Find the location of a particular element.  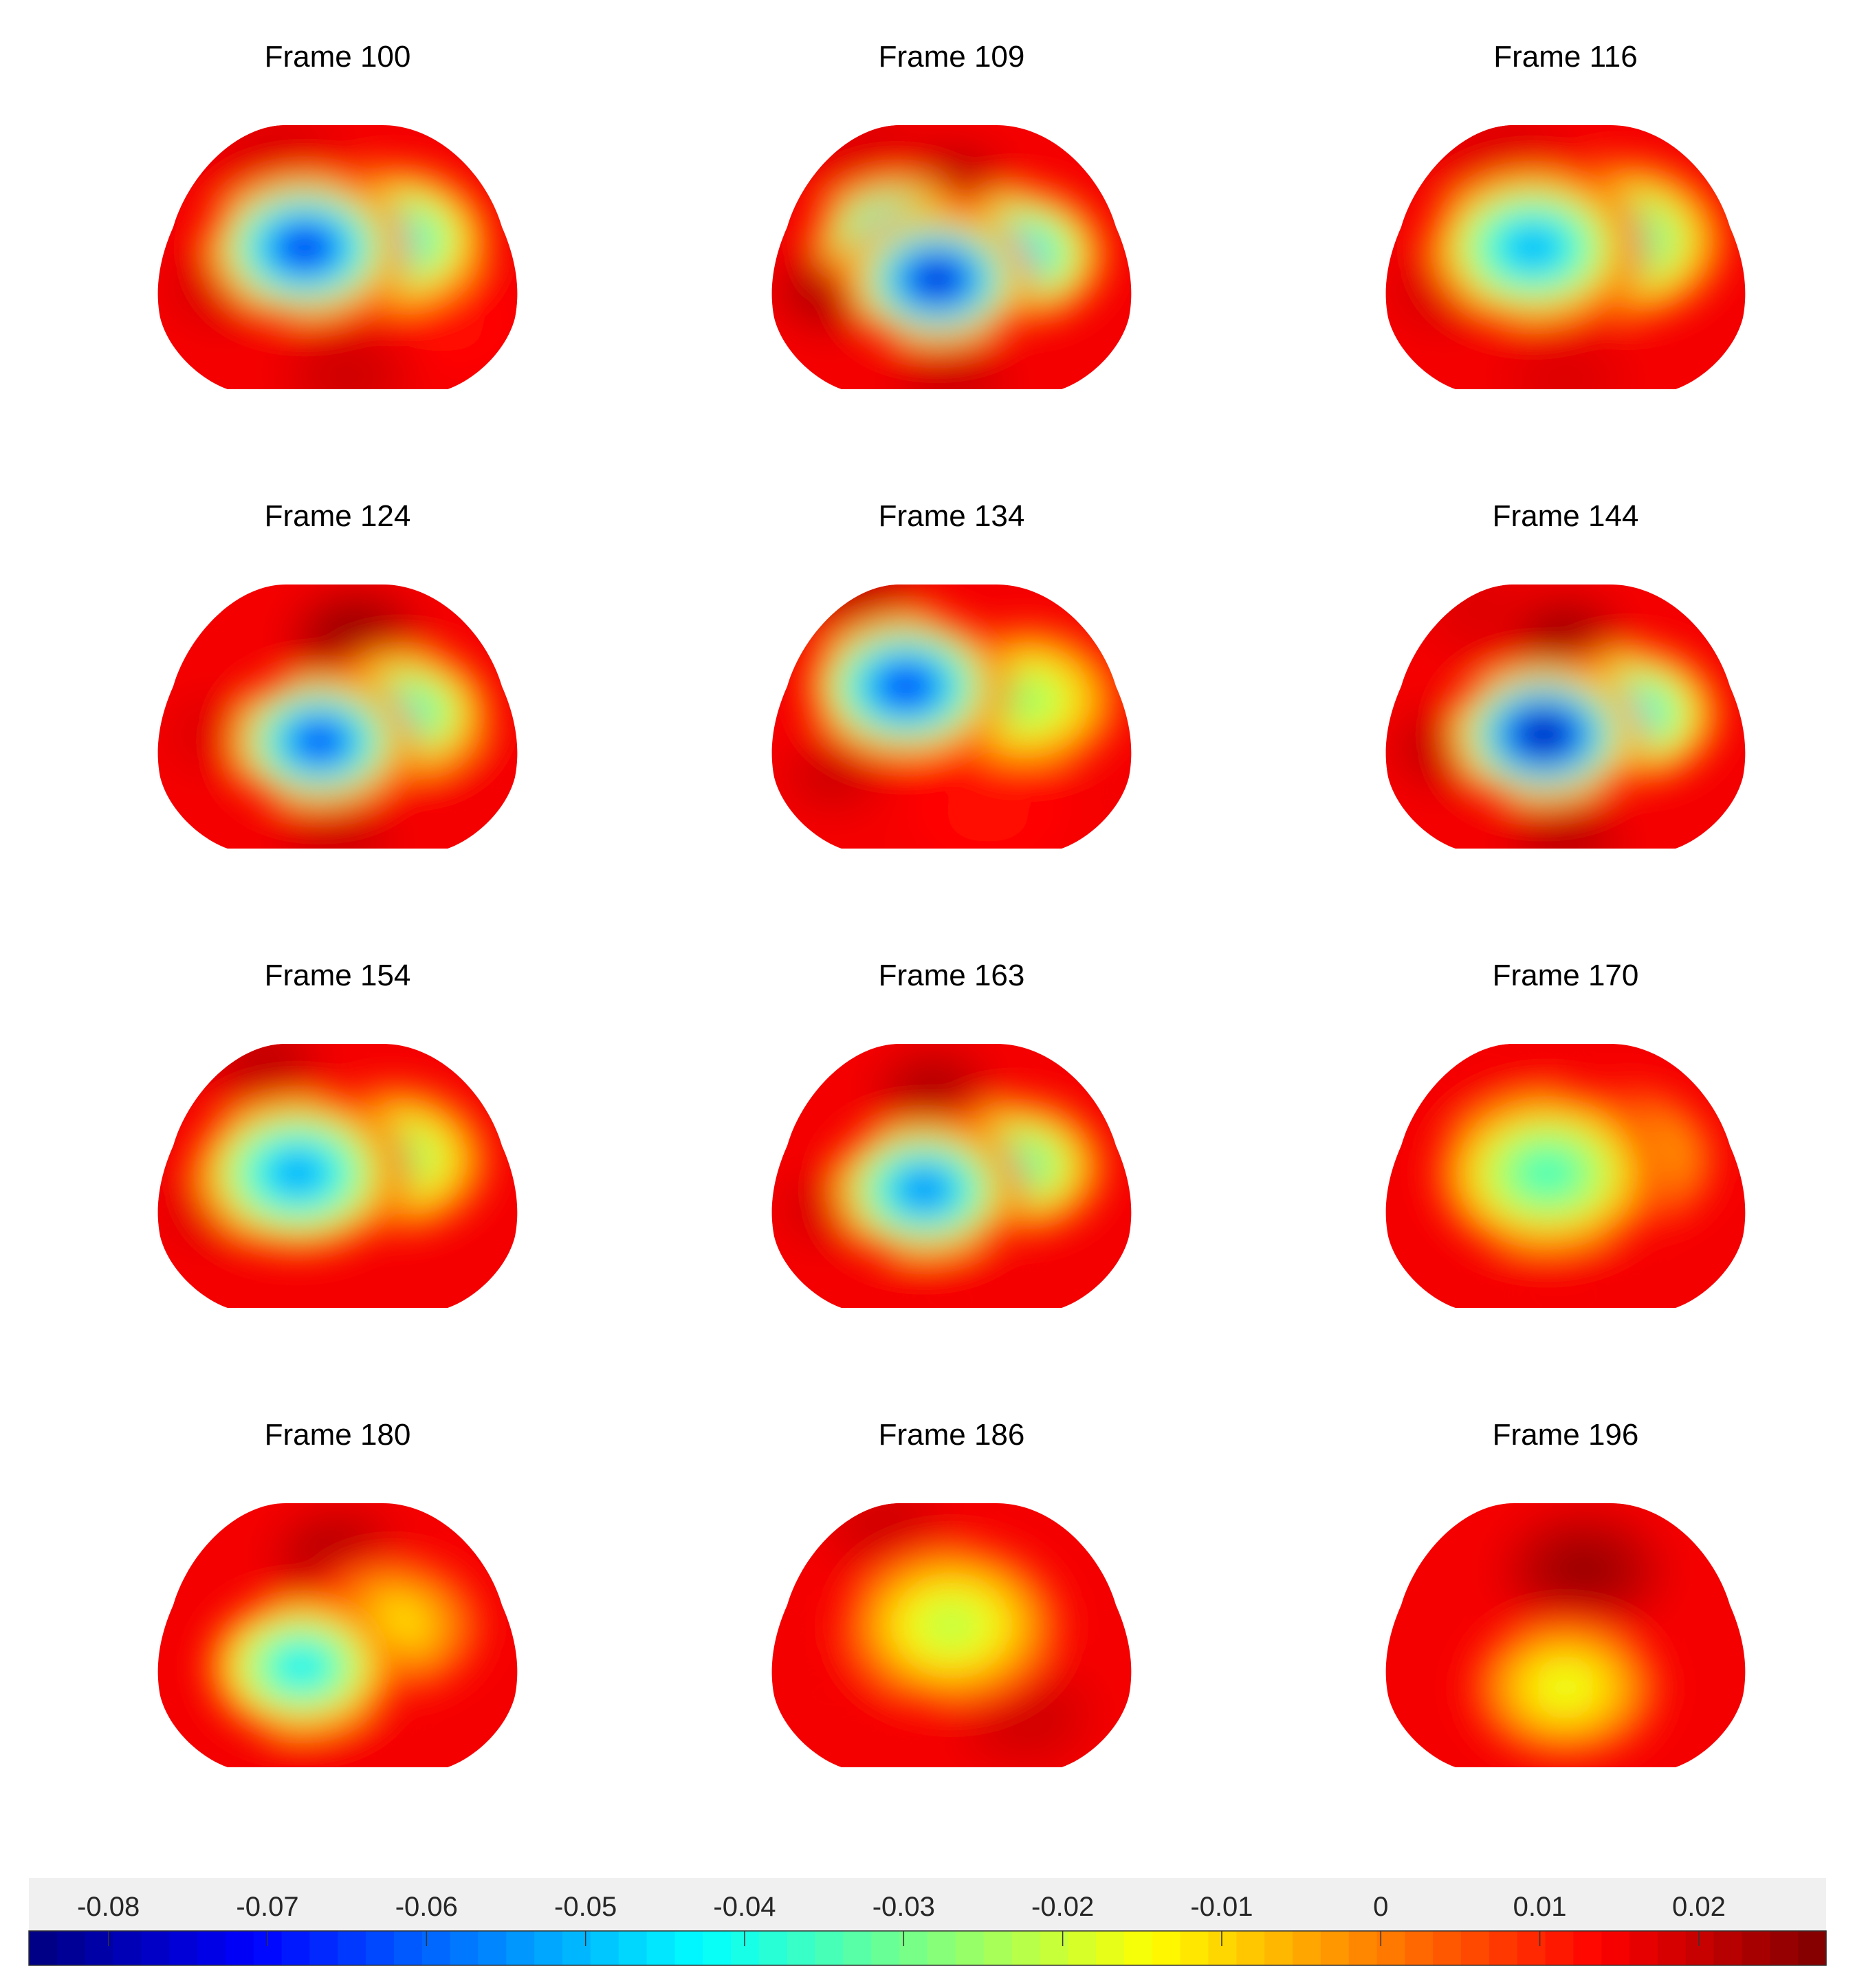

heatmap-panel: Frame 144 is located at coordinates (1565, 674).